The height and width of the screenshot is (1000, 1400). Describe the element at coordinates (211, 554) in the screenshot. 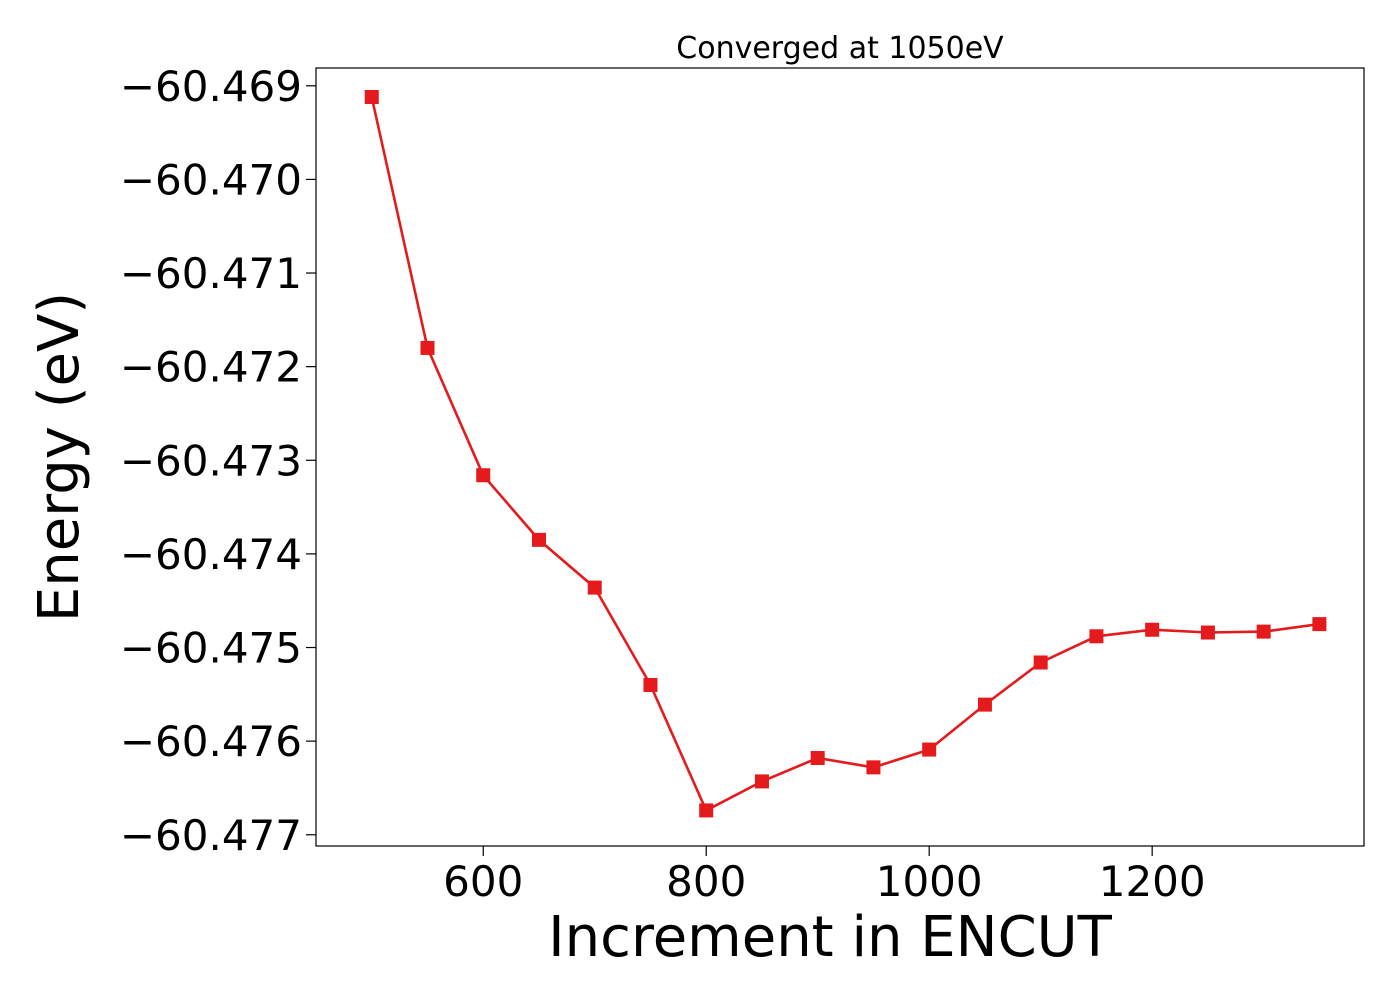

I see `y-tick-label: −60.474` at that location.